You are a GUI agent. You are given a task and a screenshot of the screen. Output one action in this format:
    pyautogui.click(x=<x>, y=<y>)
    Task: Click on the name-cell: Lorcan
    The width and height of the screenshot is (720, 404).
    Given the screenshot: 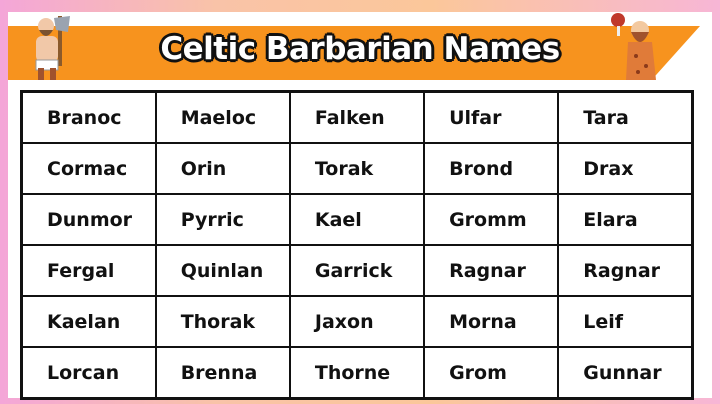 What is the action you would take?
    pyautogui.click(x=88, y=373)
    